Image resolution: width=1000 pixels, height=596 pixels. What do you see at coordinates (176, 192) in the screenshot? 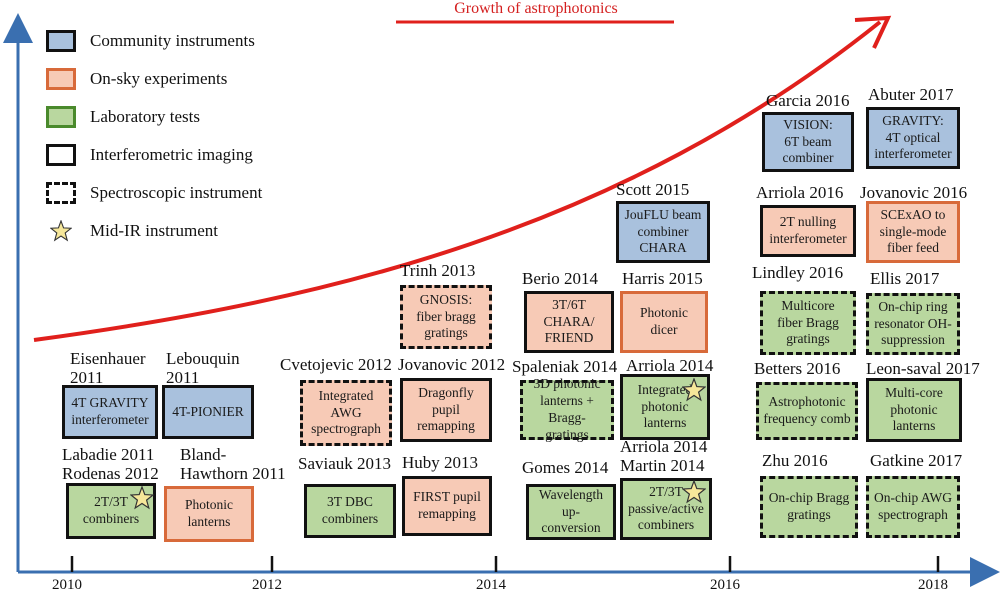
I see `legend-label: Spectroscopic instrument` at bounding box center [176, 192].